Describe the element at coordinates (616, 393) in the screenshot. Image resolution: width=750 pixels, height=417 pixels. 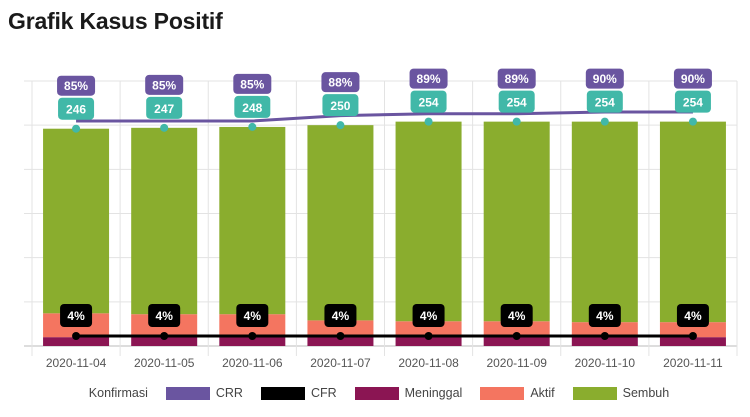
I see `legend-item-sembuh: Sembuh` at that location.